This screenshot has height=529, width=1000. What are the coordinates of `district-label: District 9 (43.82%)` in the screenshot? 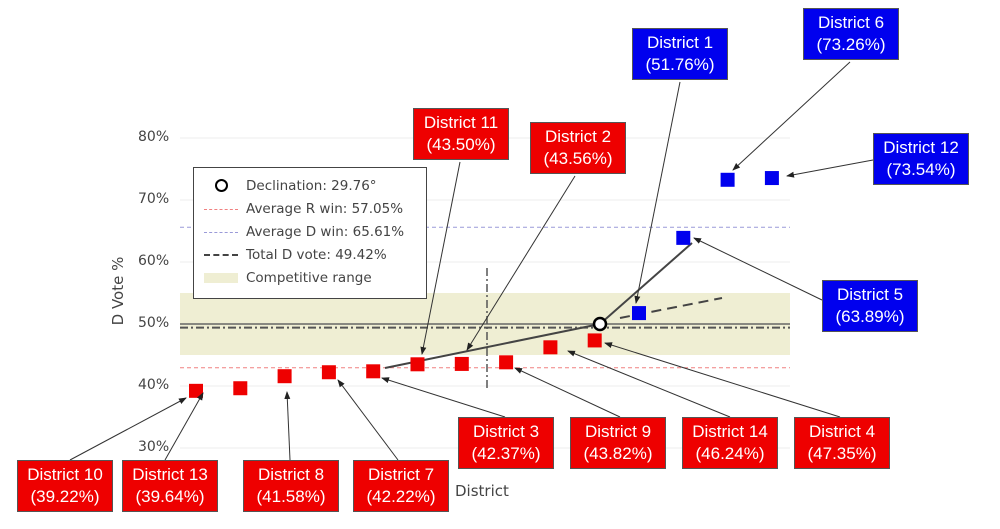 It's located at (618, 443).